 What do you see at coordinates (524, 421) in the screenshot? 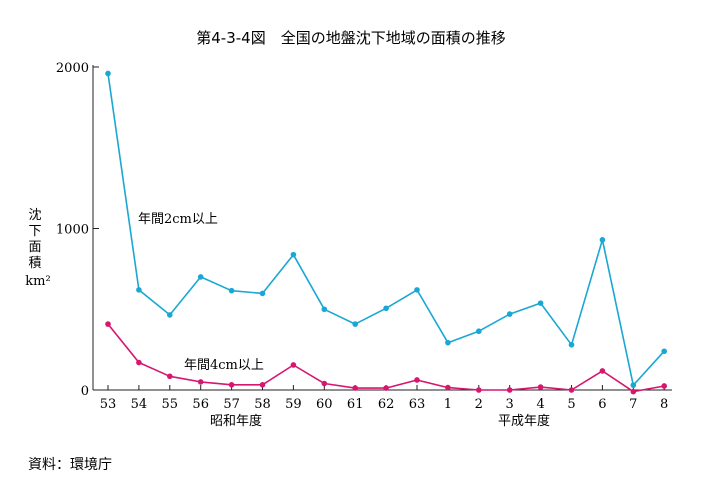
I see `x-era-label-heisei: 平成年度` at bounding box center [524, 421].